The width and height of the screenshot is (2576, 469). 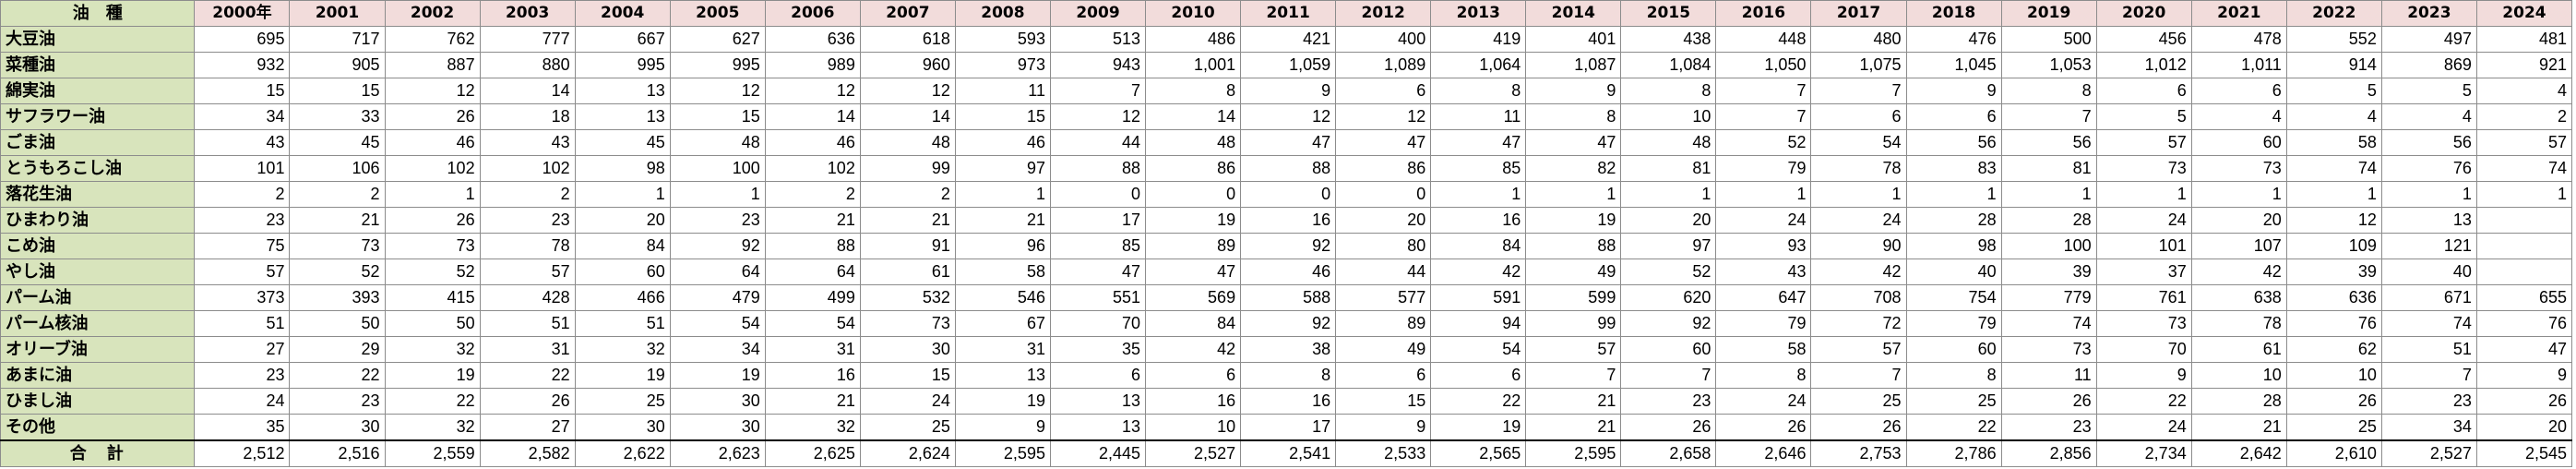 I want to click on value-cell: 33, so click(x=337, y=116).